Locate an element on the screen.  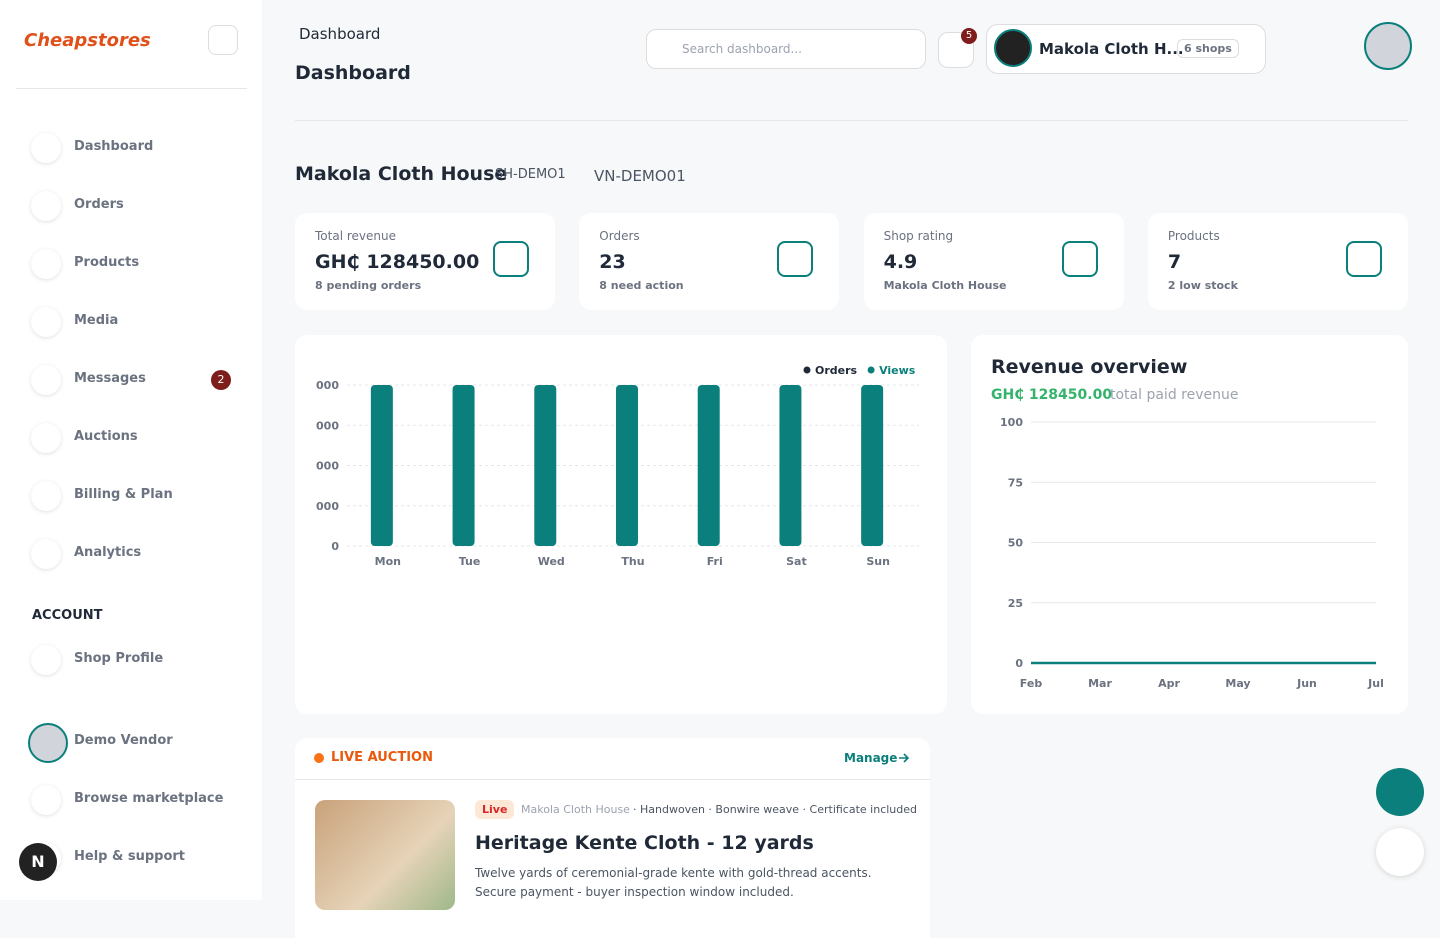
shop-count: 6 shops is located at coordinates (1208, 48).